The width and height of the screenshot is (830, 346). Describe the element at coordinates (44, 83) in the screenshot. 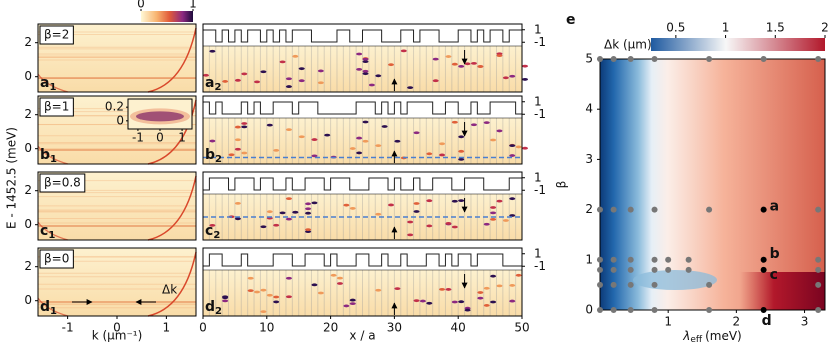

I see `panel-letter: a` at that location.